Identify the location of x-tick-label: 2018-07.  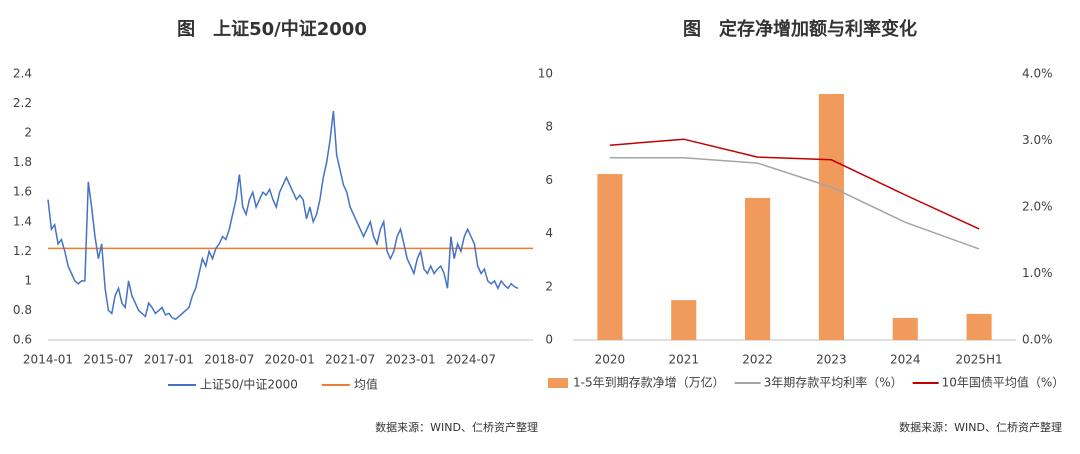
(229, 360).